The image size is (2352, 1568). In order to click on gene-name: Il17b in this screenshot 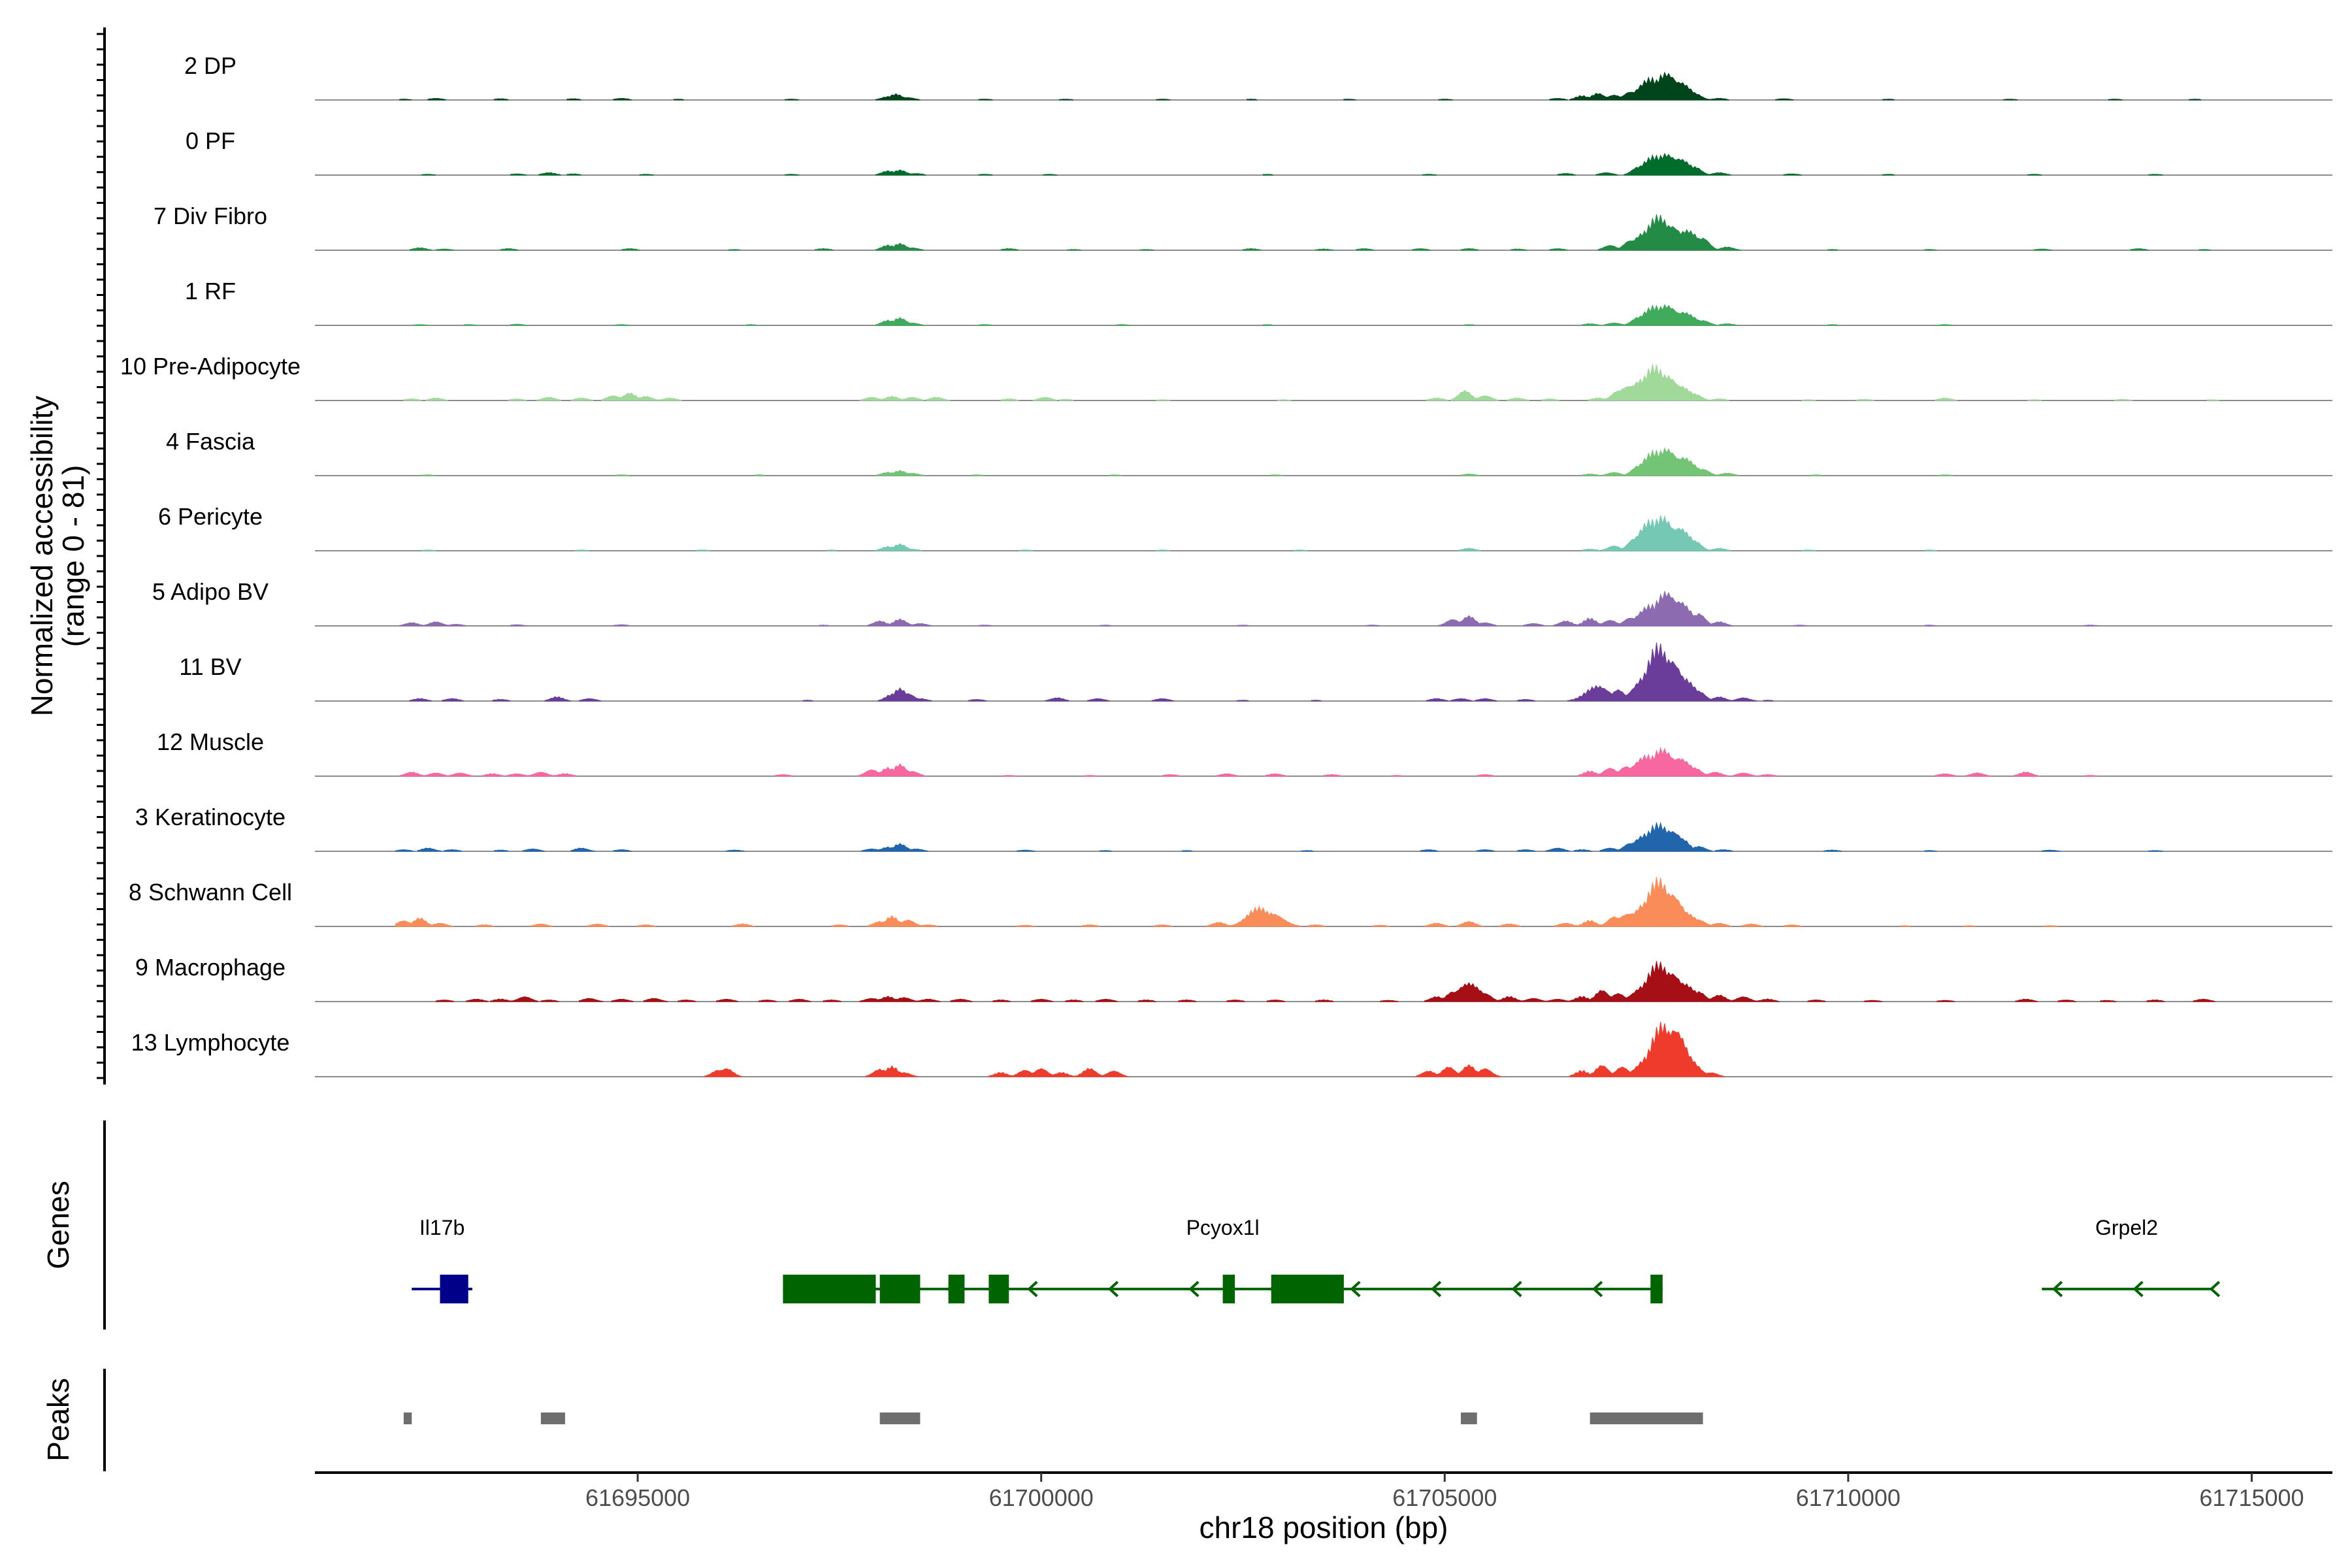, I will do `click(442, 1227)`.